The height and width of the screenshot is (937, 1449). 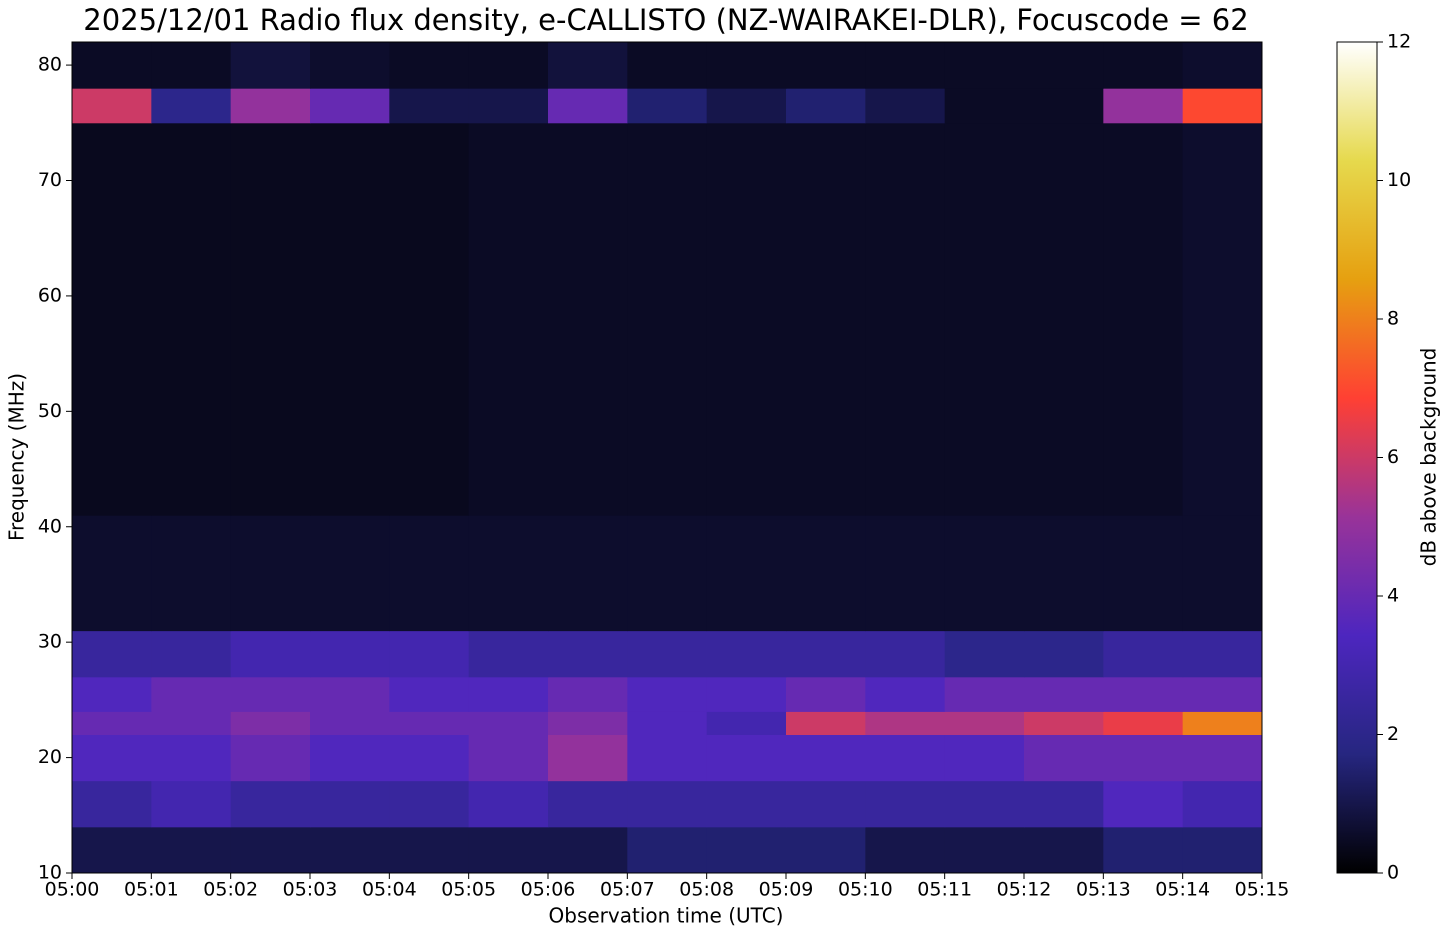 I want to click on colorbar-tick-label: 8, so click(x=1393, y=319).